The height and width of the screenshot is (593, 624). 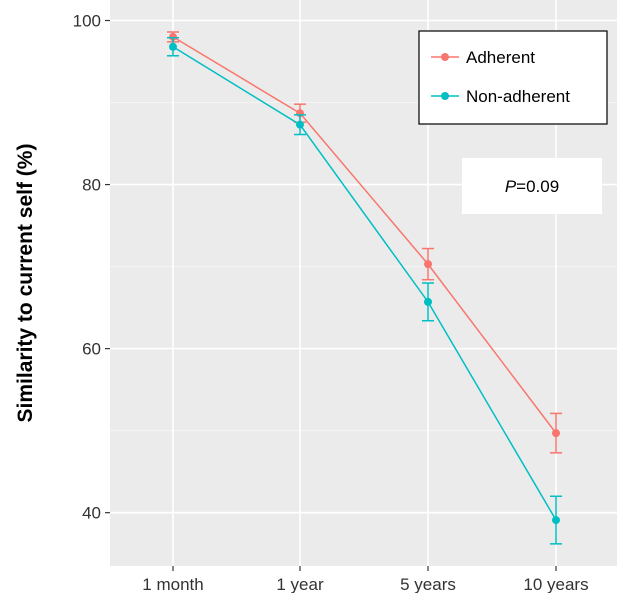 I want to click on p-value-annotation: P=0.09, so click(x=532, y=186).